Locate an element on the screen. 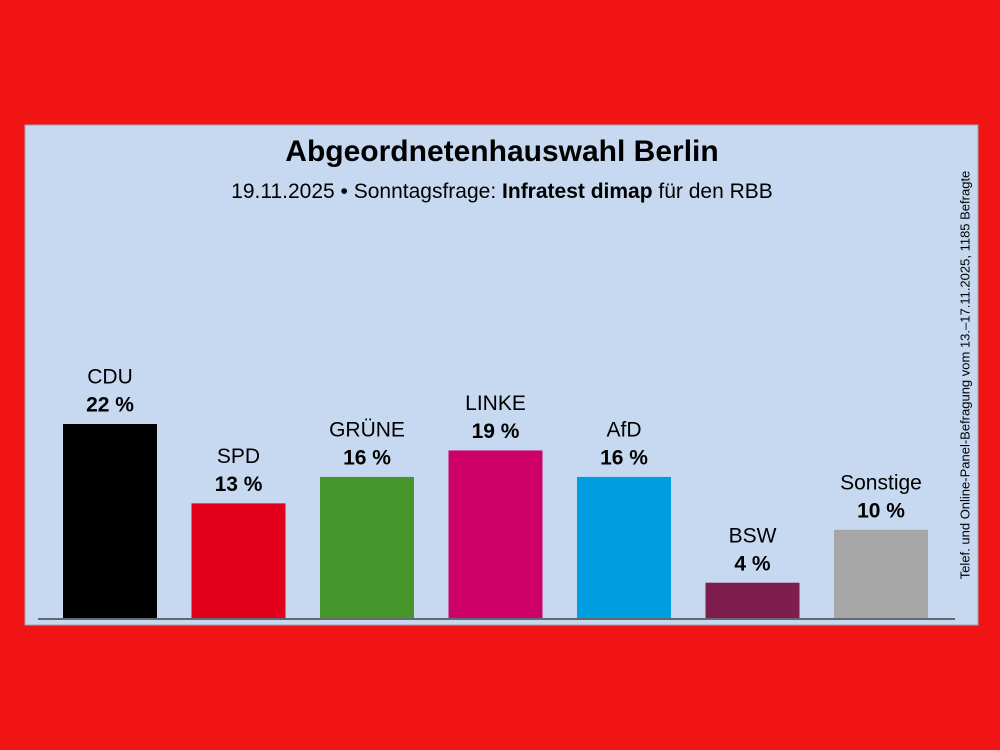  value-label: 19 % is located at coordinates (496, 431).